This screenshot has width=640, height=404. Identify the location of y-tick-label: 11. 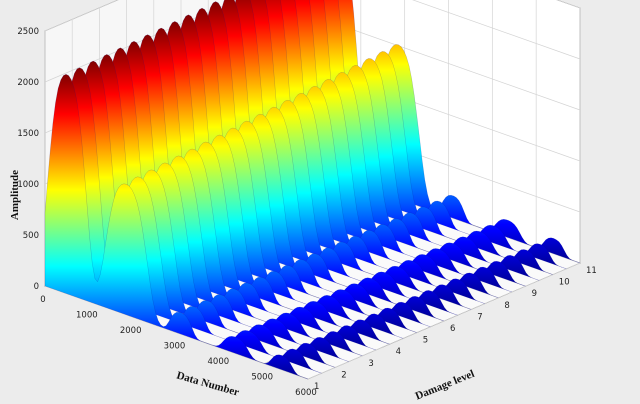
(591, 271).